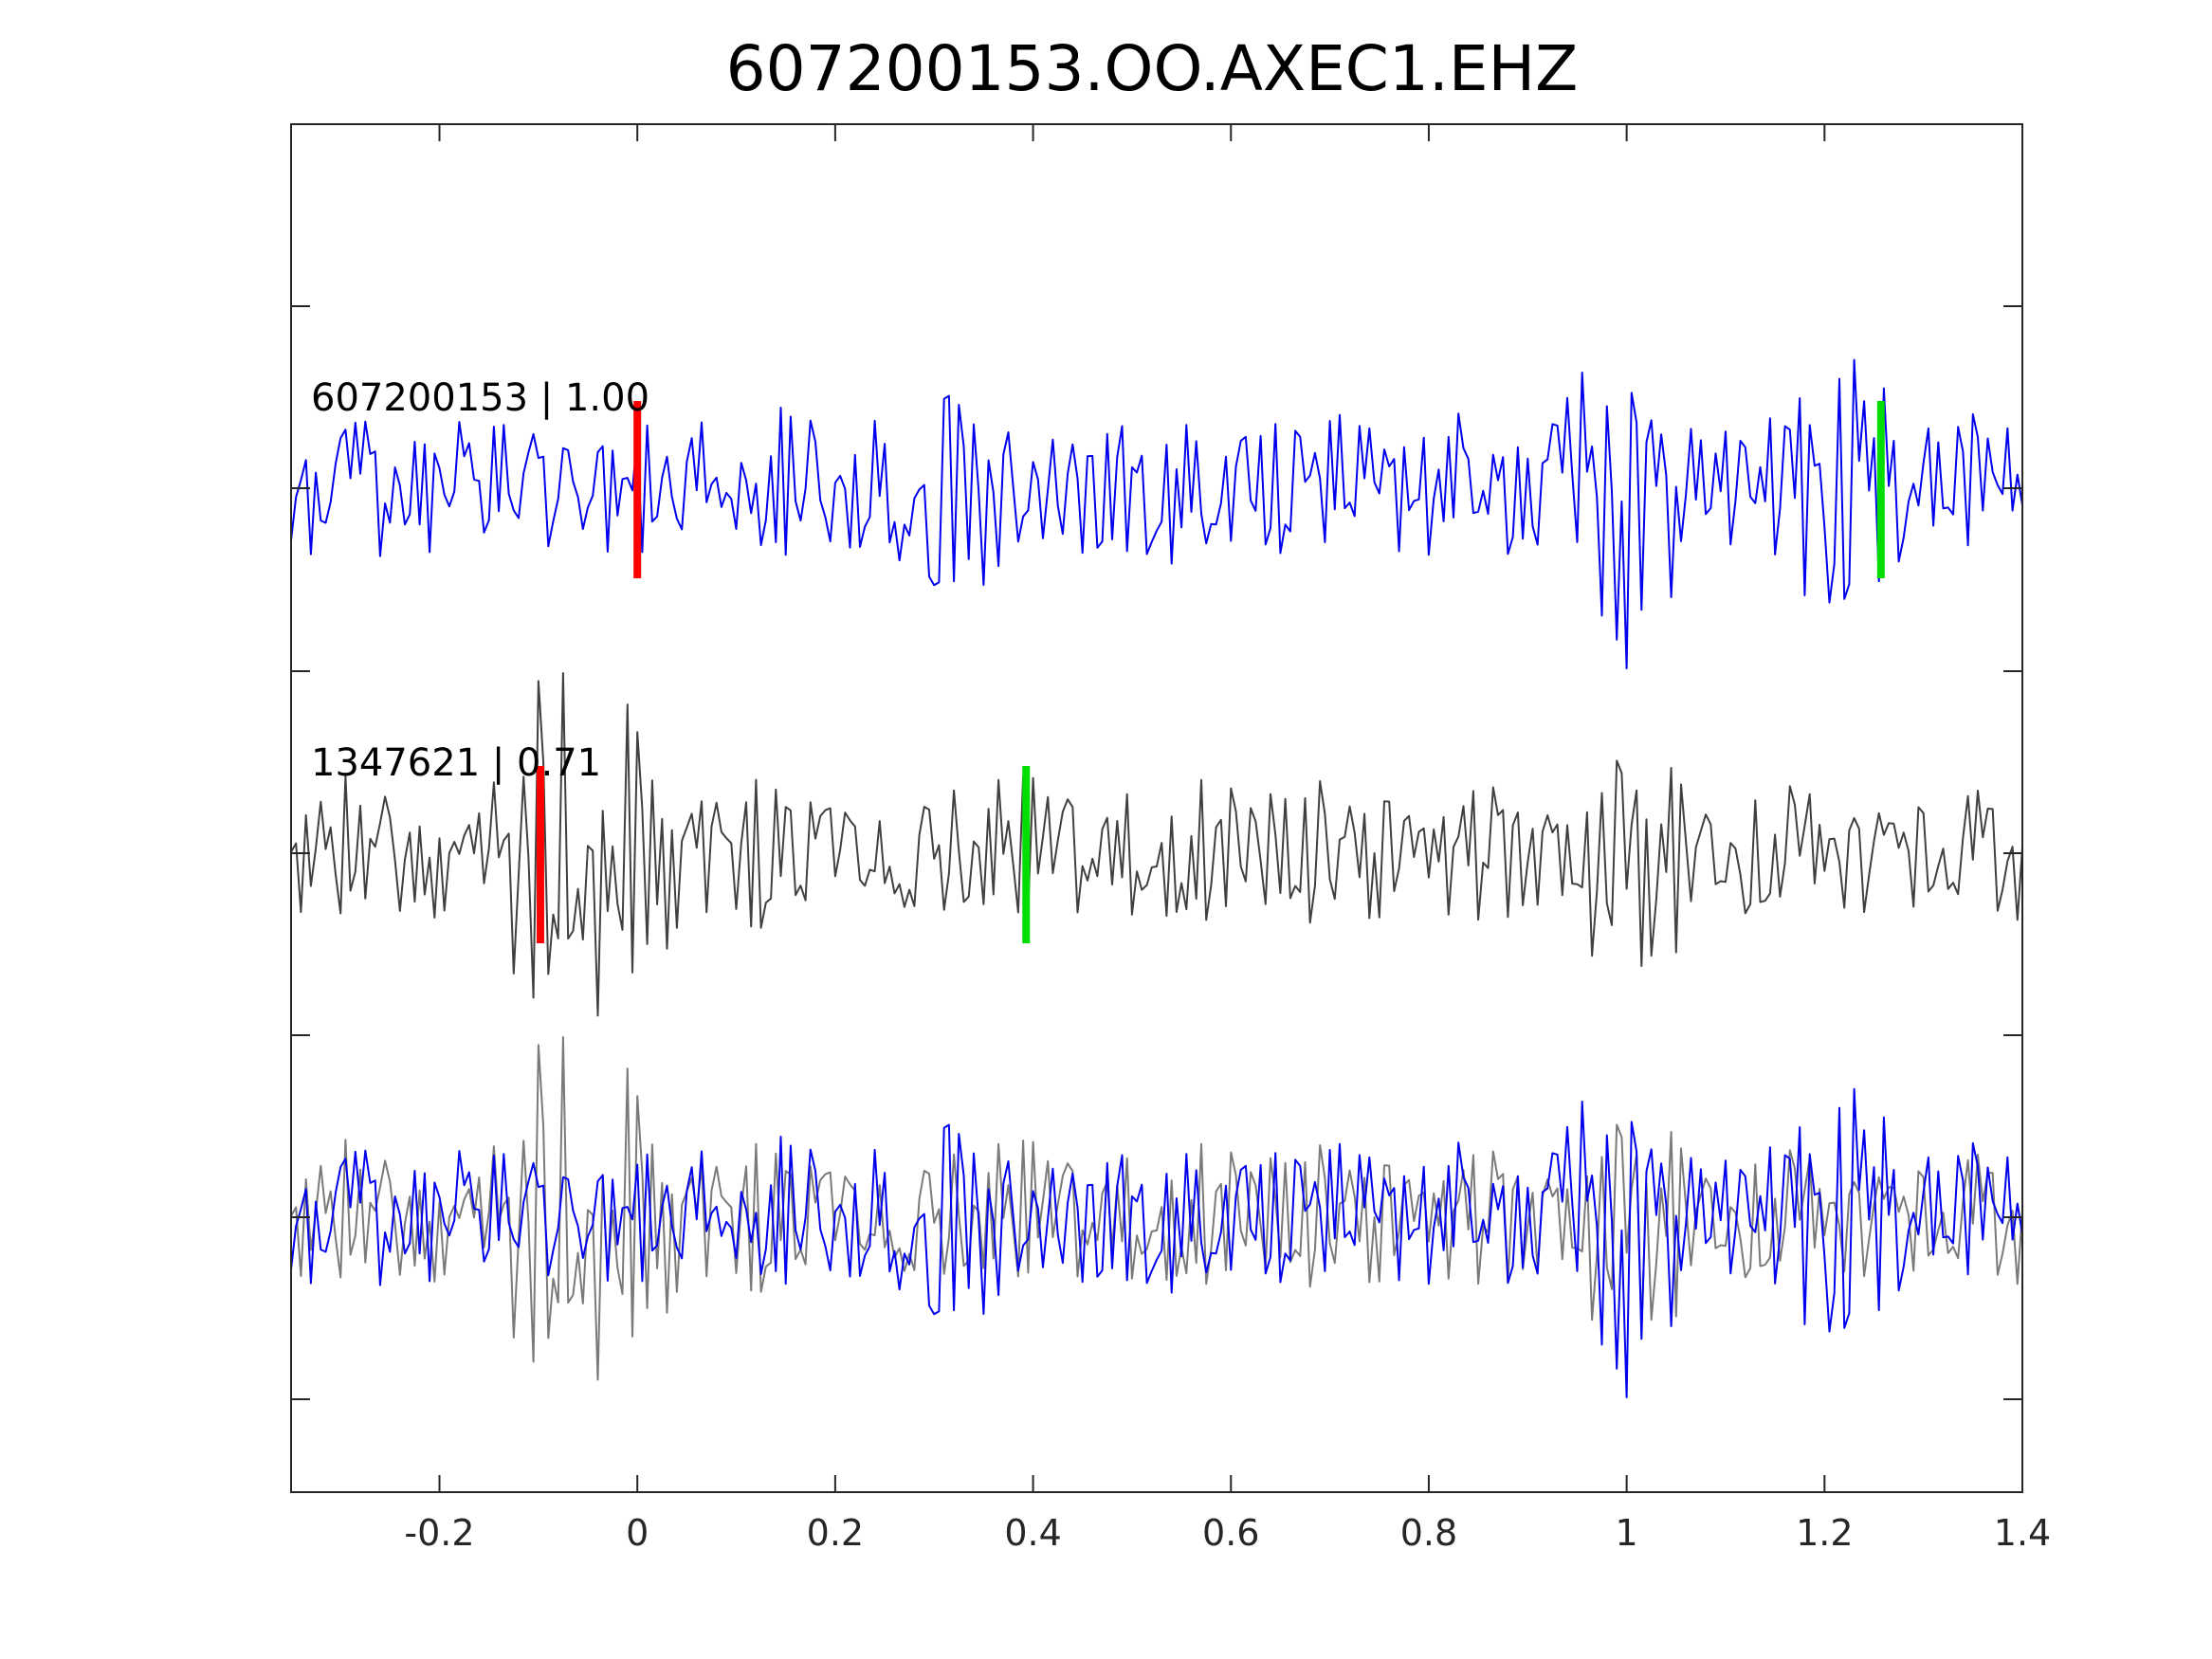 The image size is (2212, 1659). What do you see at coordinates (439, 1533) in the screenshot?
I see `x-tick-label: -0.2` at bounding box center [439, 1533].